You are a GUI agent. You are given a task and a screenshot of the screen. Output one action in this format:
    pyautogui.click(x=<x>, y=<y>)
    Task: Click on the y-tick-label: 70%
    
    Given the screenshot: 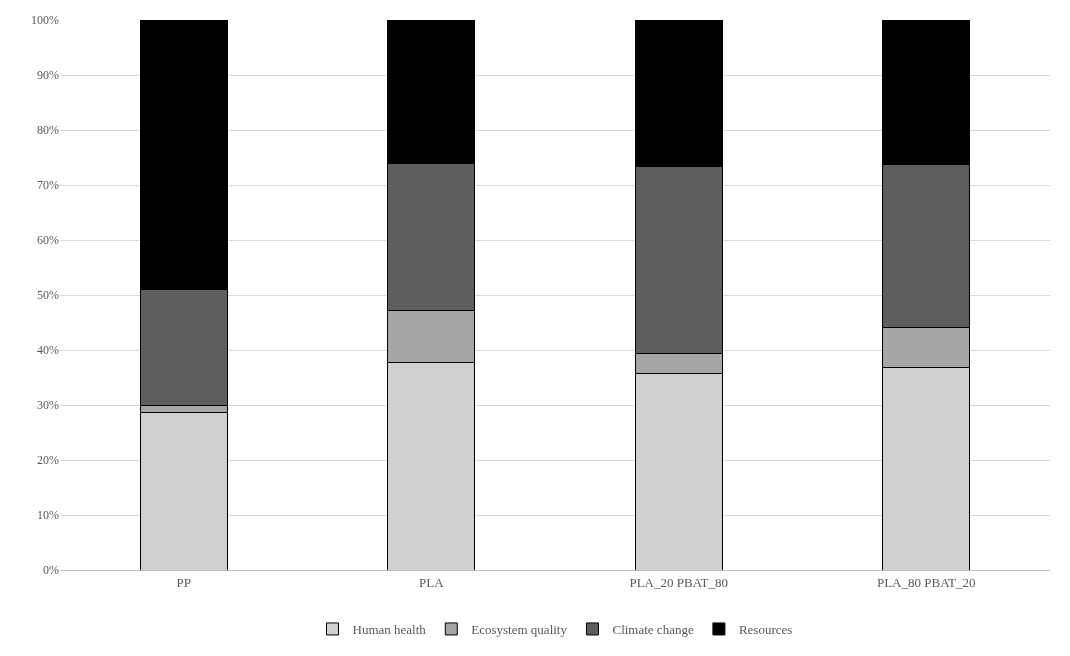 What is the action you would take?
    pyautogui.click(x=48, y=185)
    